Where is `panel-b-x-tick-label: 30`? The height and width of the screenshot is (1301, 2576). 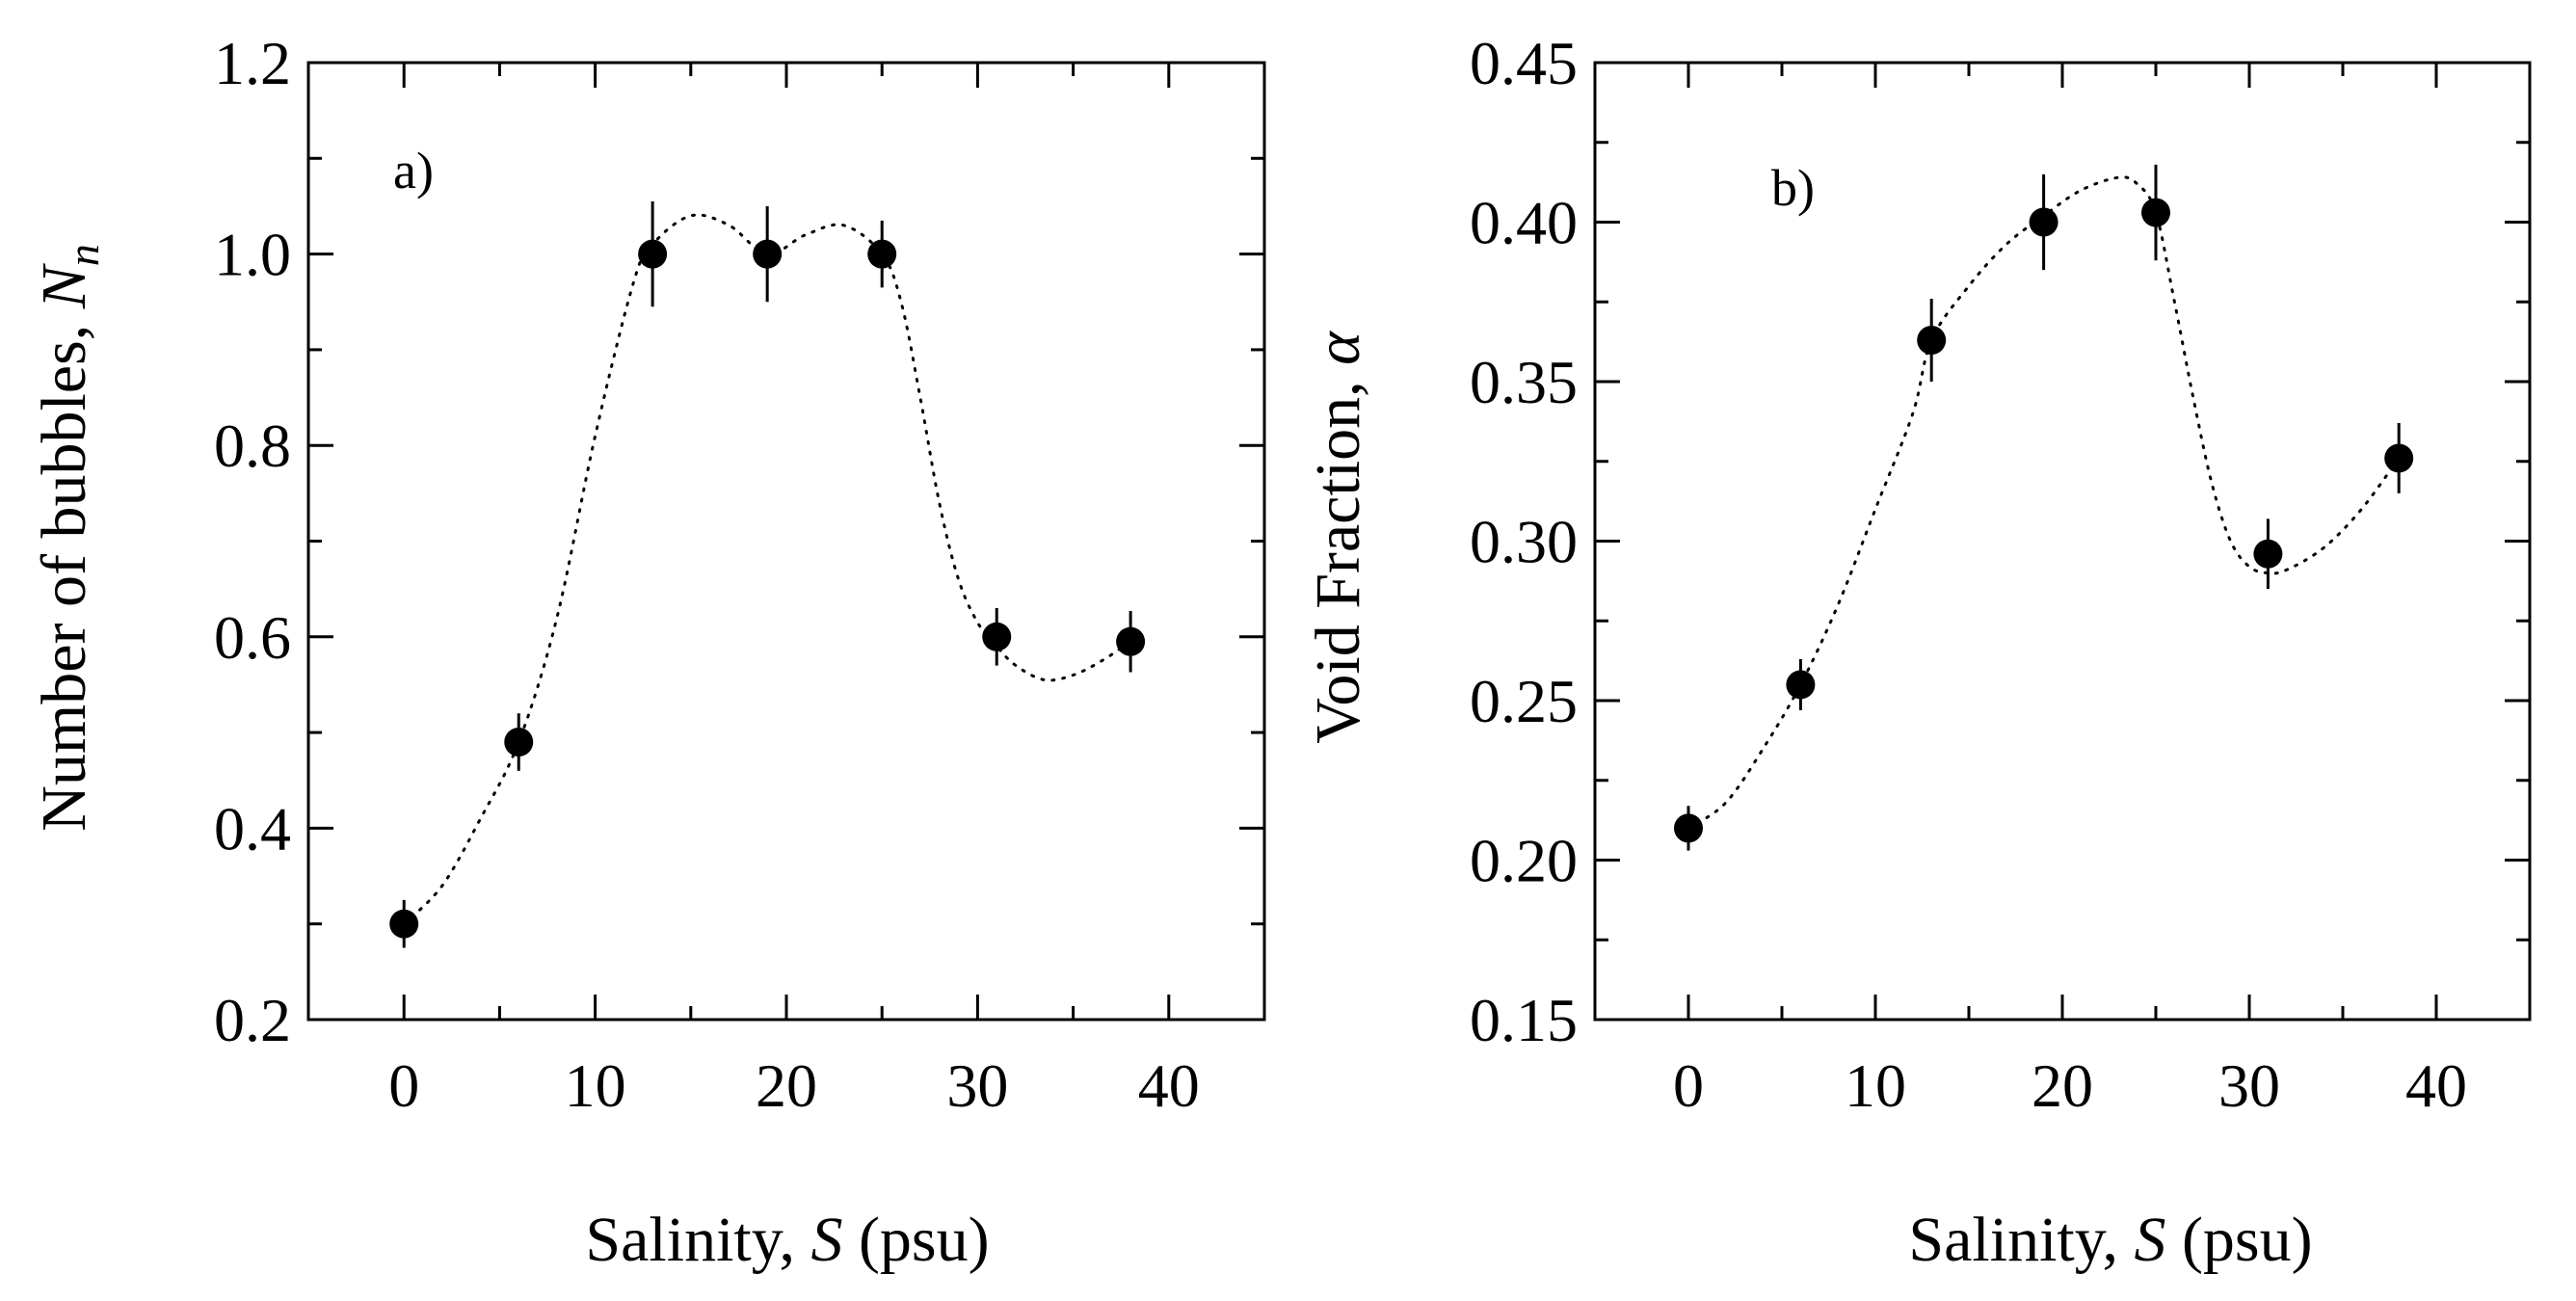
panel-b-x-tick-label: 30 is located at coordinates (2249, 1085).